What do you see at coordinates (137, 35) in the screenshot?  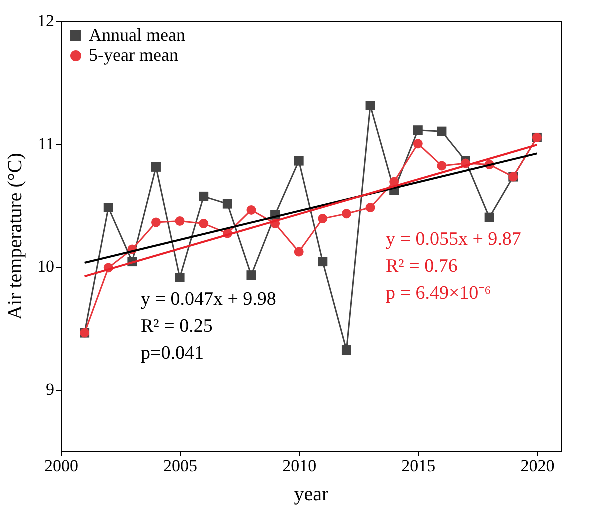 I see `legend-label: Annual mean` at bounding box center [137, 35].